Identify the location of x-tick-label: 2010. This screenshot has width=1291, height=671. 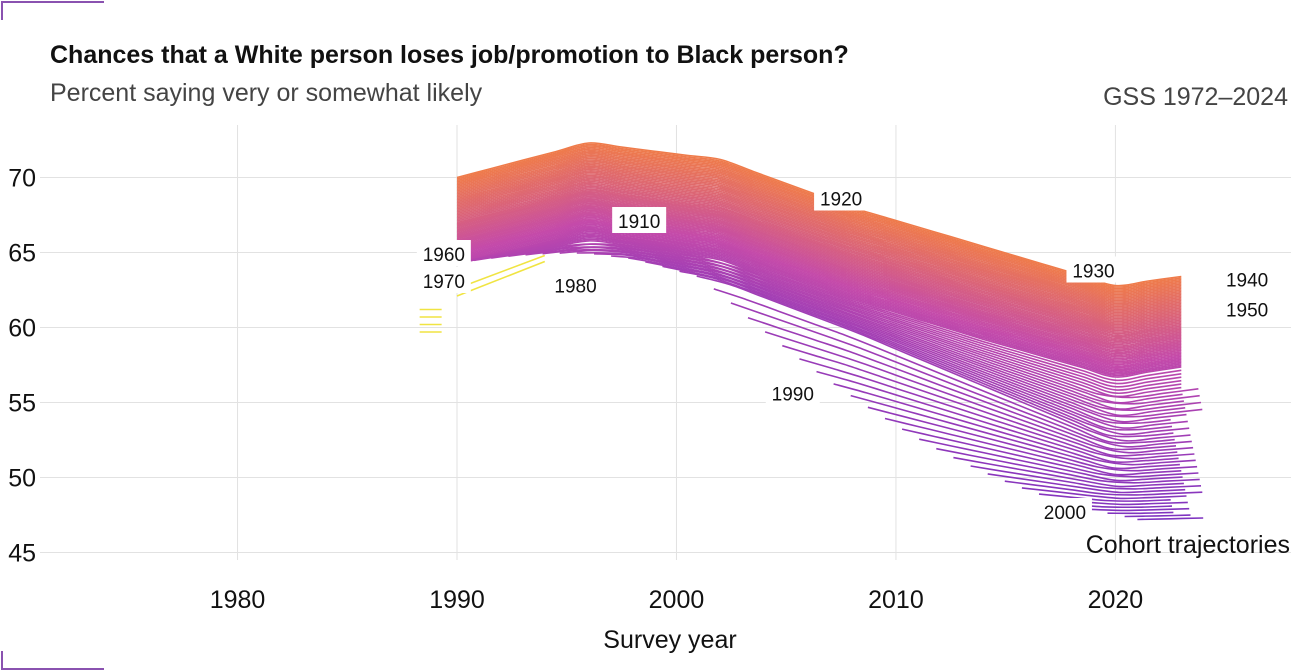
(896, 600).